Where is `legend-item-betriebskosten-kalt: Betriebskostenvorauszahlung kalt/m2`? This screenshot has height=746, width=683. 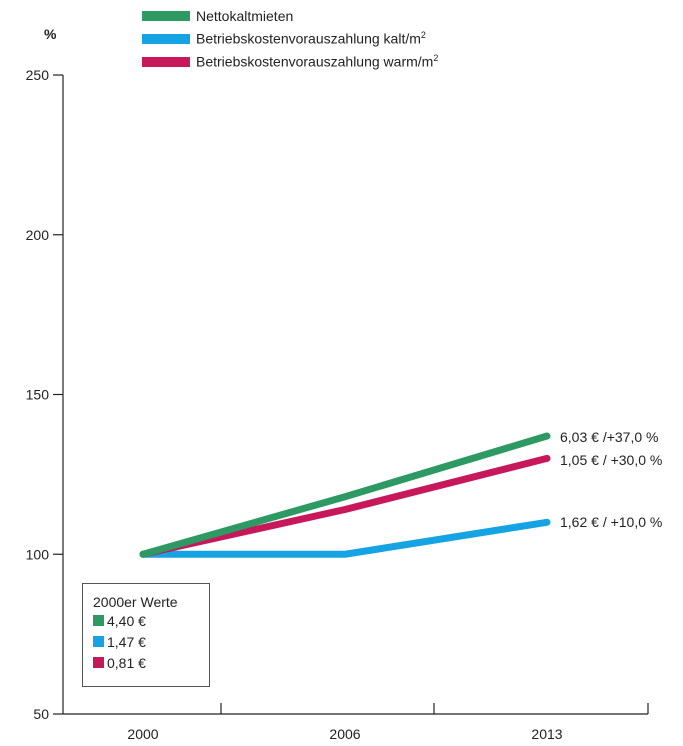
legend-item-betriebskosten-kalt: Betriebskostenvorauszahlung kalt/m2 is located at coordinates (290, 38).